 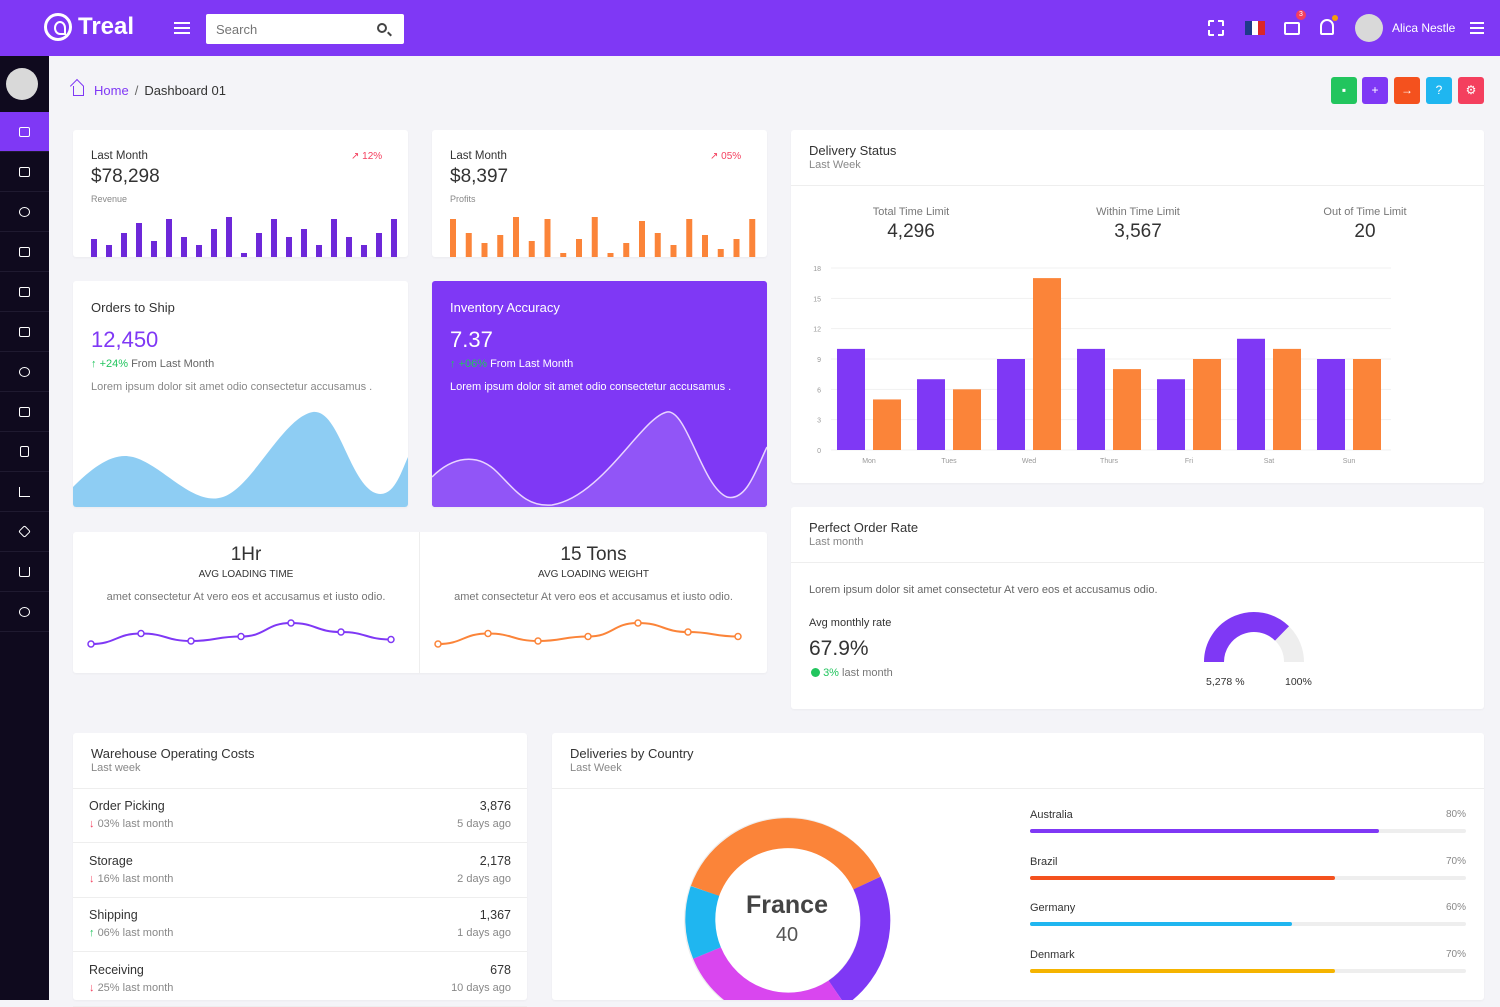 I want to click on sidebar-item-cart, so click(x=24, y=572).